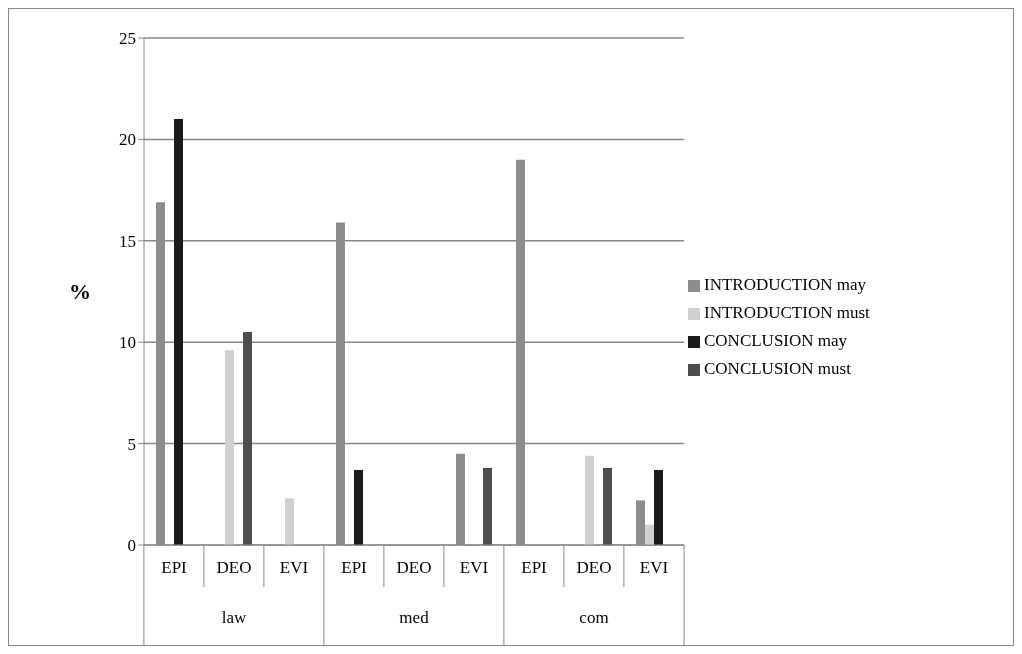 The image size is (1022, 654). What do you see at coordinates (787, 312) in the screenshot?
I see `legend-label: INTRODUCTION must` at bounding box center [787, 312].